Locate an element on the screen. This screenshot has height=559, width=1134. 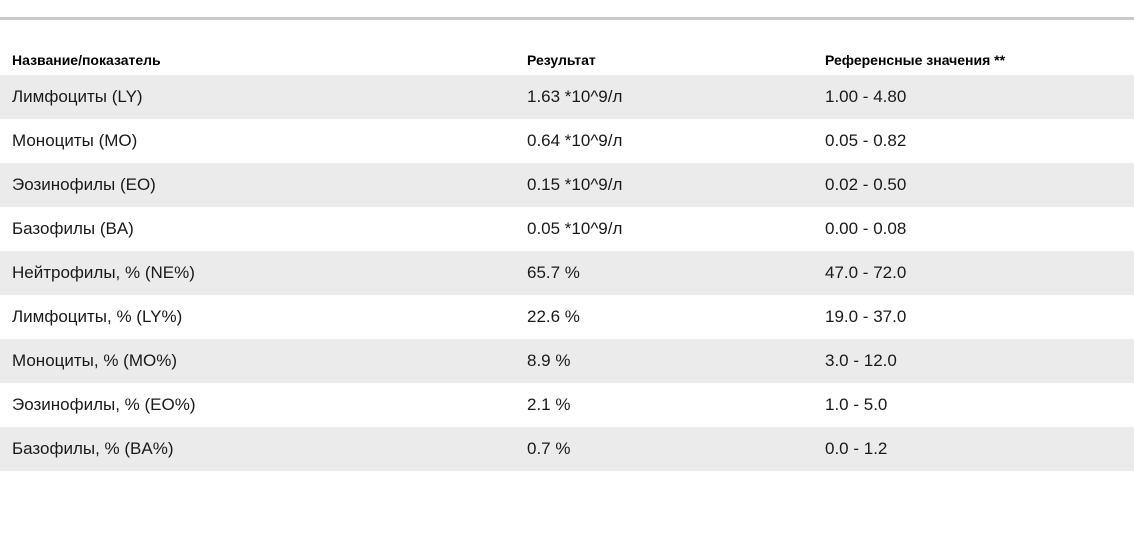
cell-name: Эозинофилы (EO) is located at coordinates (84, 184).